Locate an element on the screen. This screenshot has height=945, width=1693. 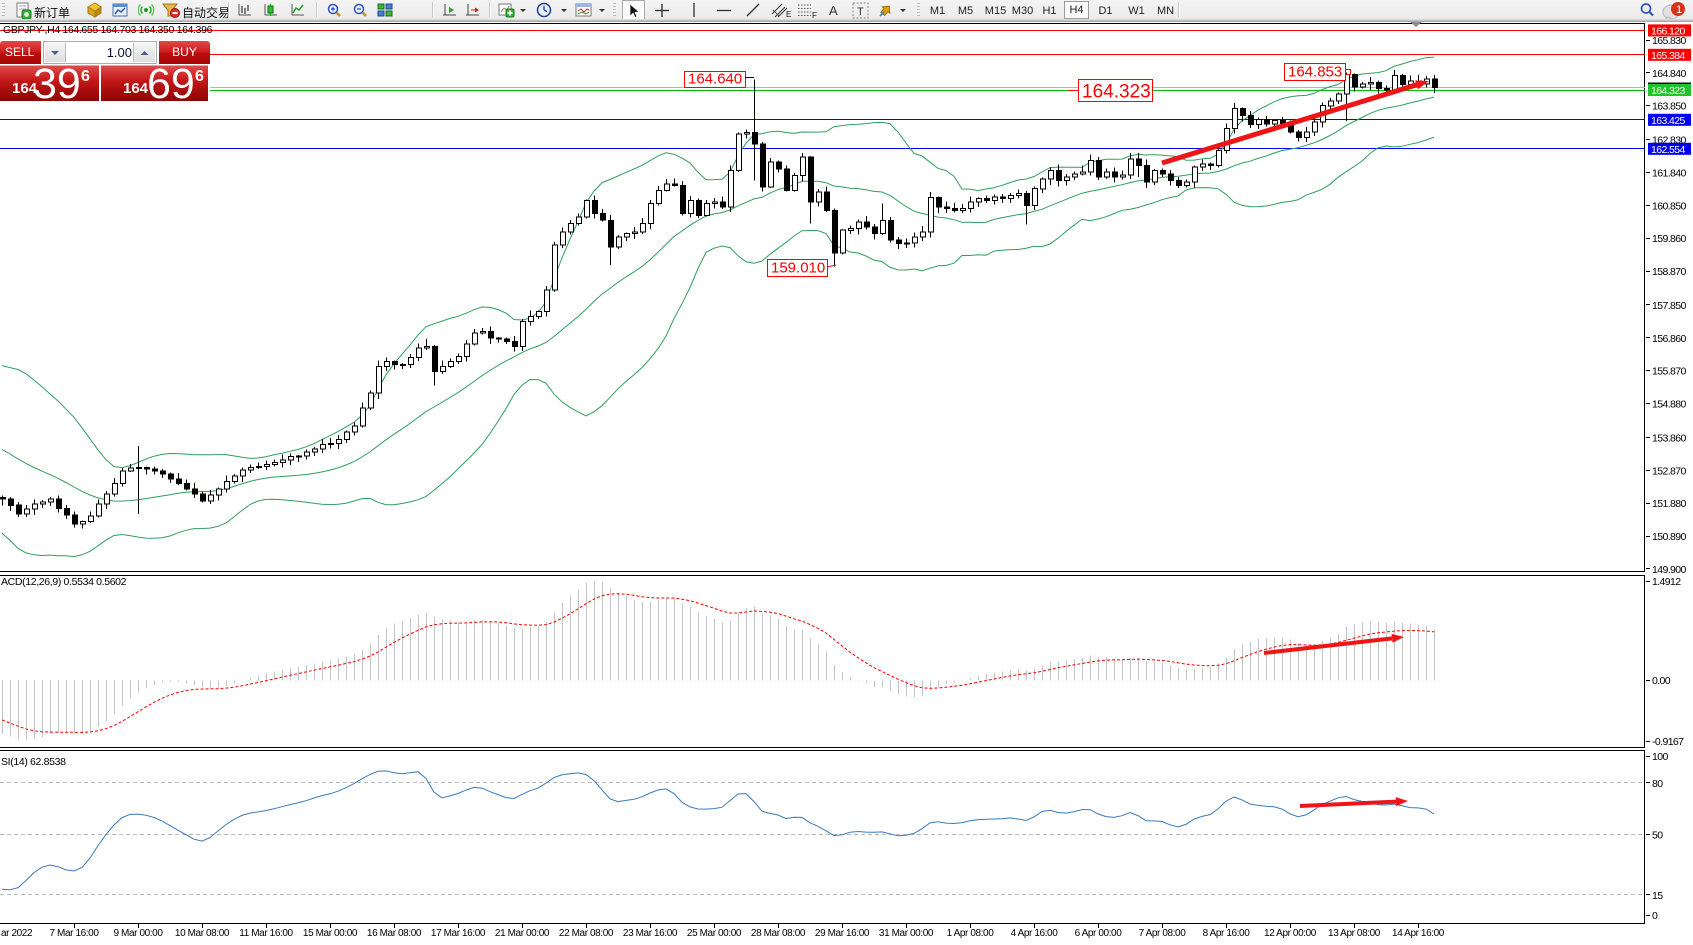
svg-text: 50 is located at coordinates (1657, 836).